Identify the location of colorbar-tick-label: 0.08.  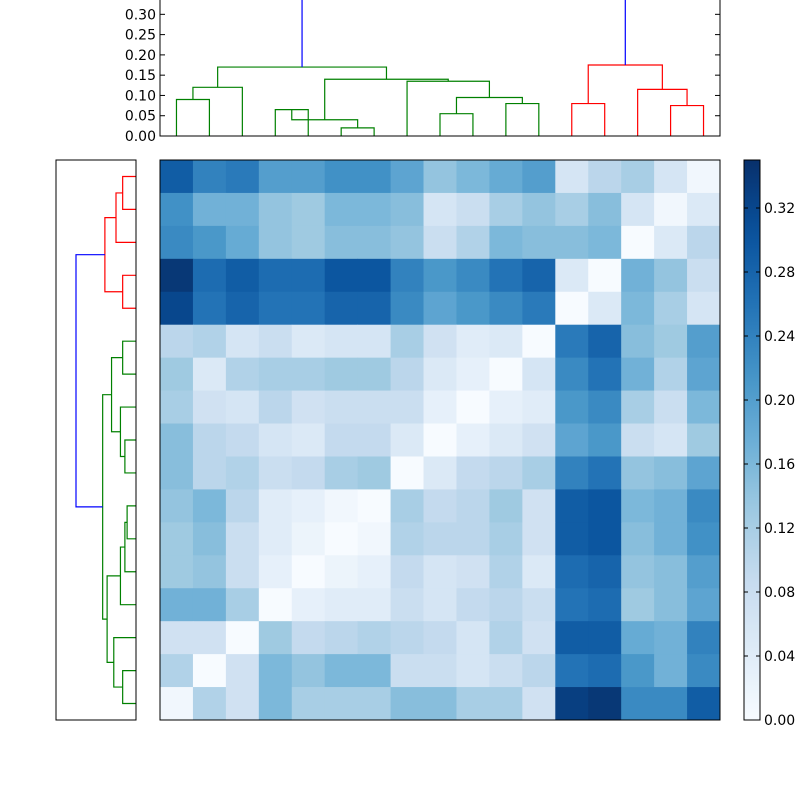
(779, 593).